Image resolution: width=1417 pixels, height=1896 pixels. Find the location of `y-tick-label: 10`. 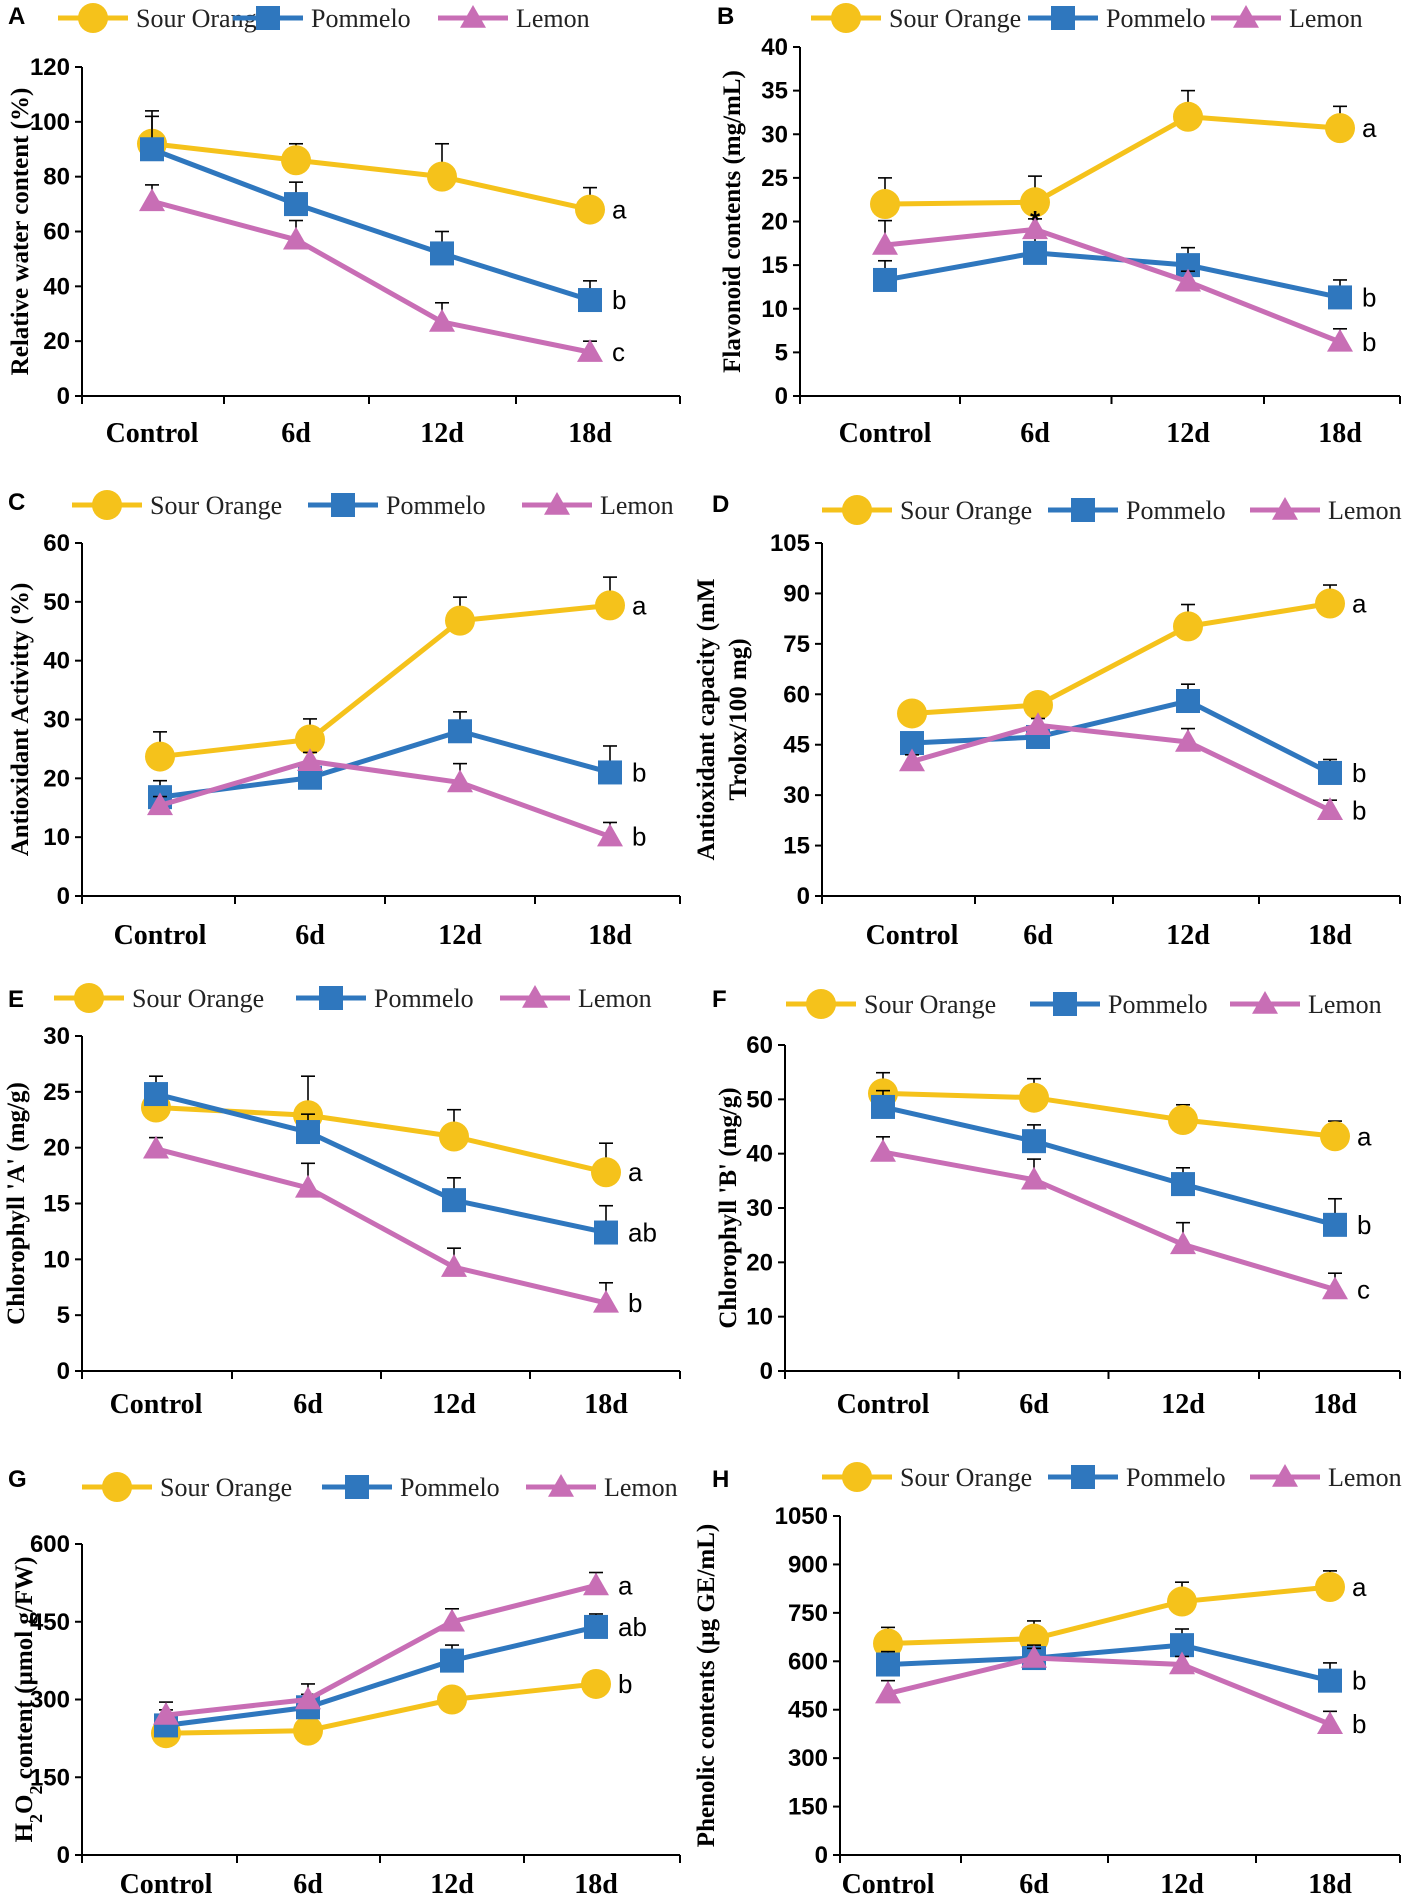

y-tick-label: 10 is located at coordinates (759, 1317).